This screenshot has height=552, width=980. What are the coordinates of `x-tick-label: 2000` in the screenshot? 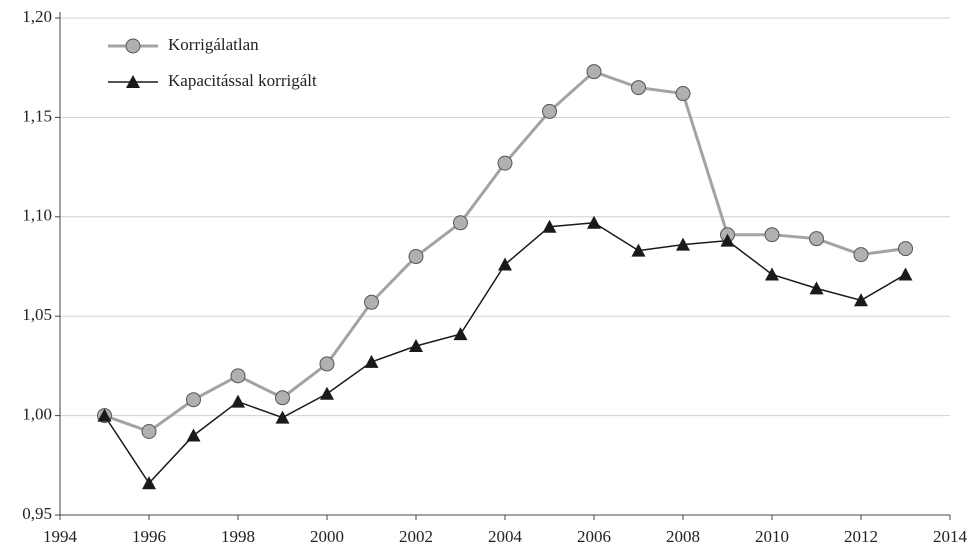 It's located at (327, 536).